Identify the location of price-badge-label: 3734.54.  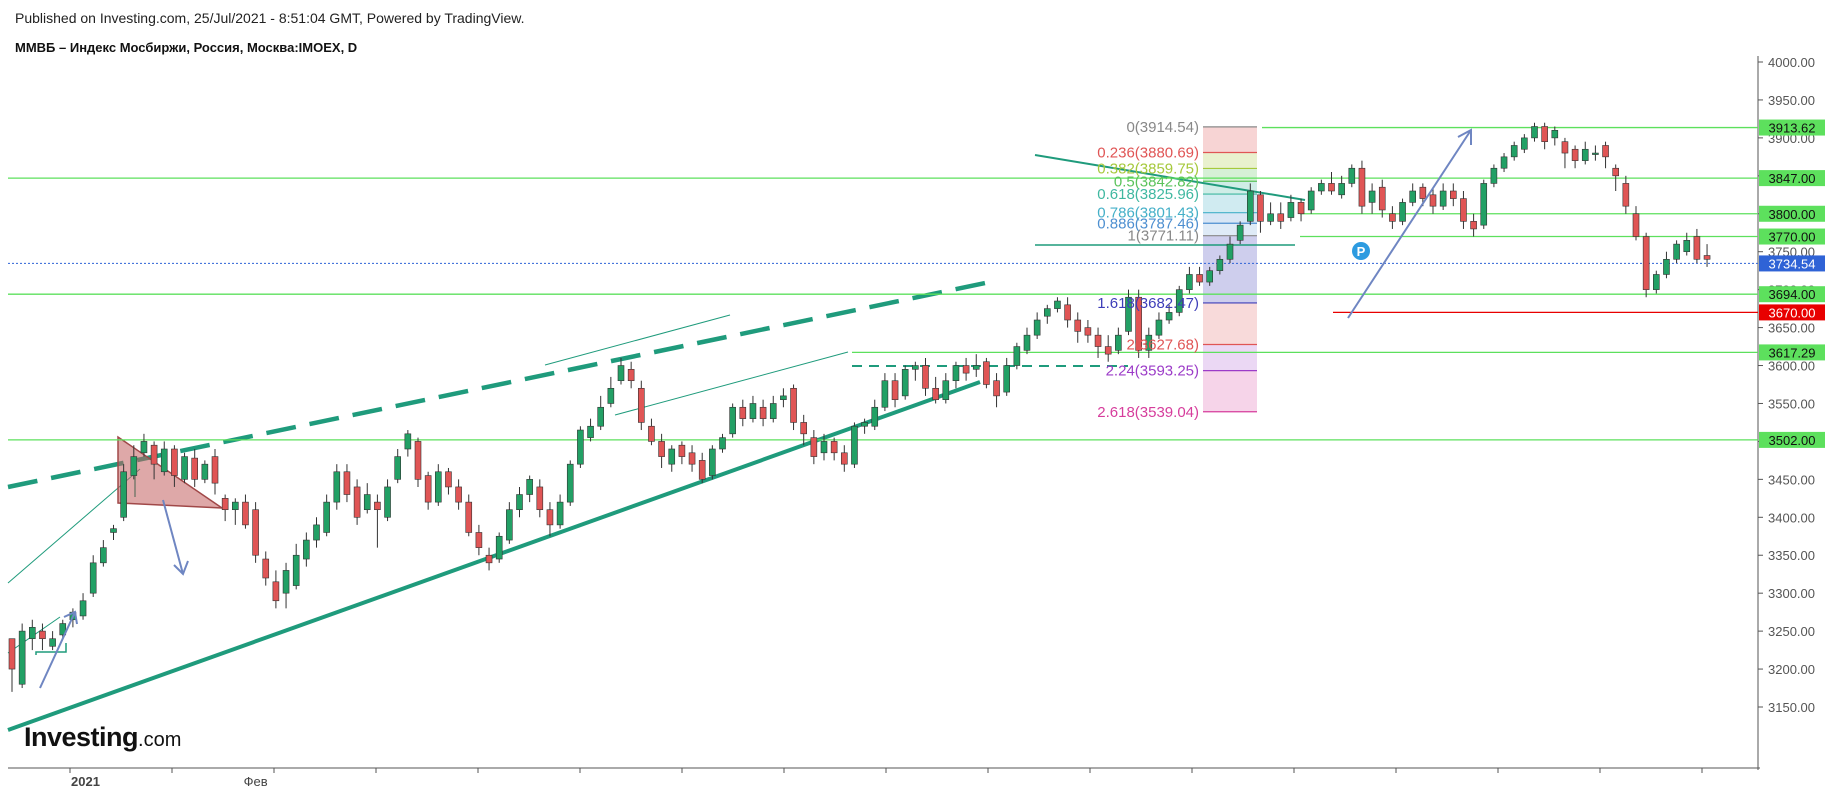
(1792, 263).